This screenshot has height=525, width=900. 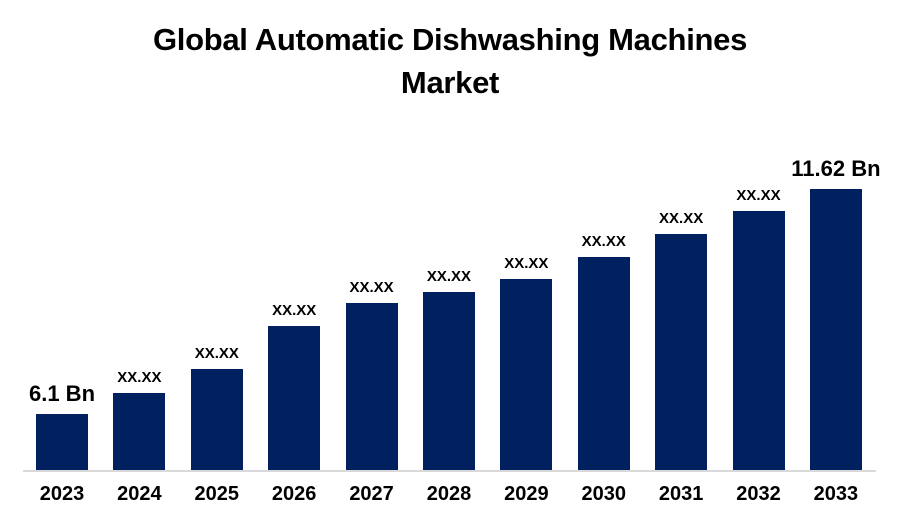 I want to click on bar-2028, so click(x=448, y=381).